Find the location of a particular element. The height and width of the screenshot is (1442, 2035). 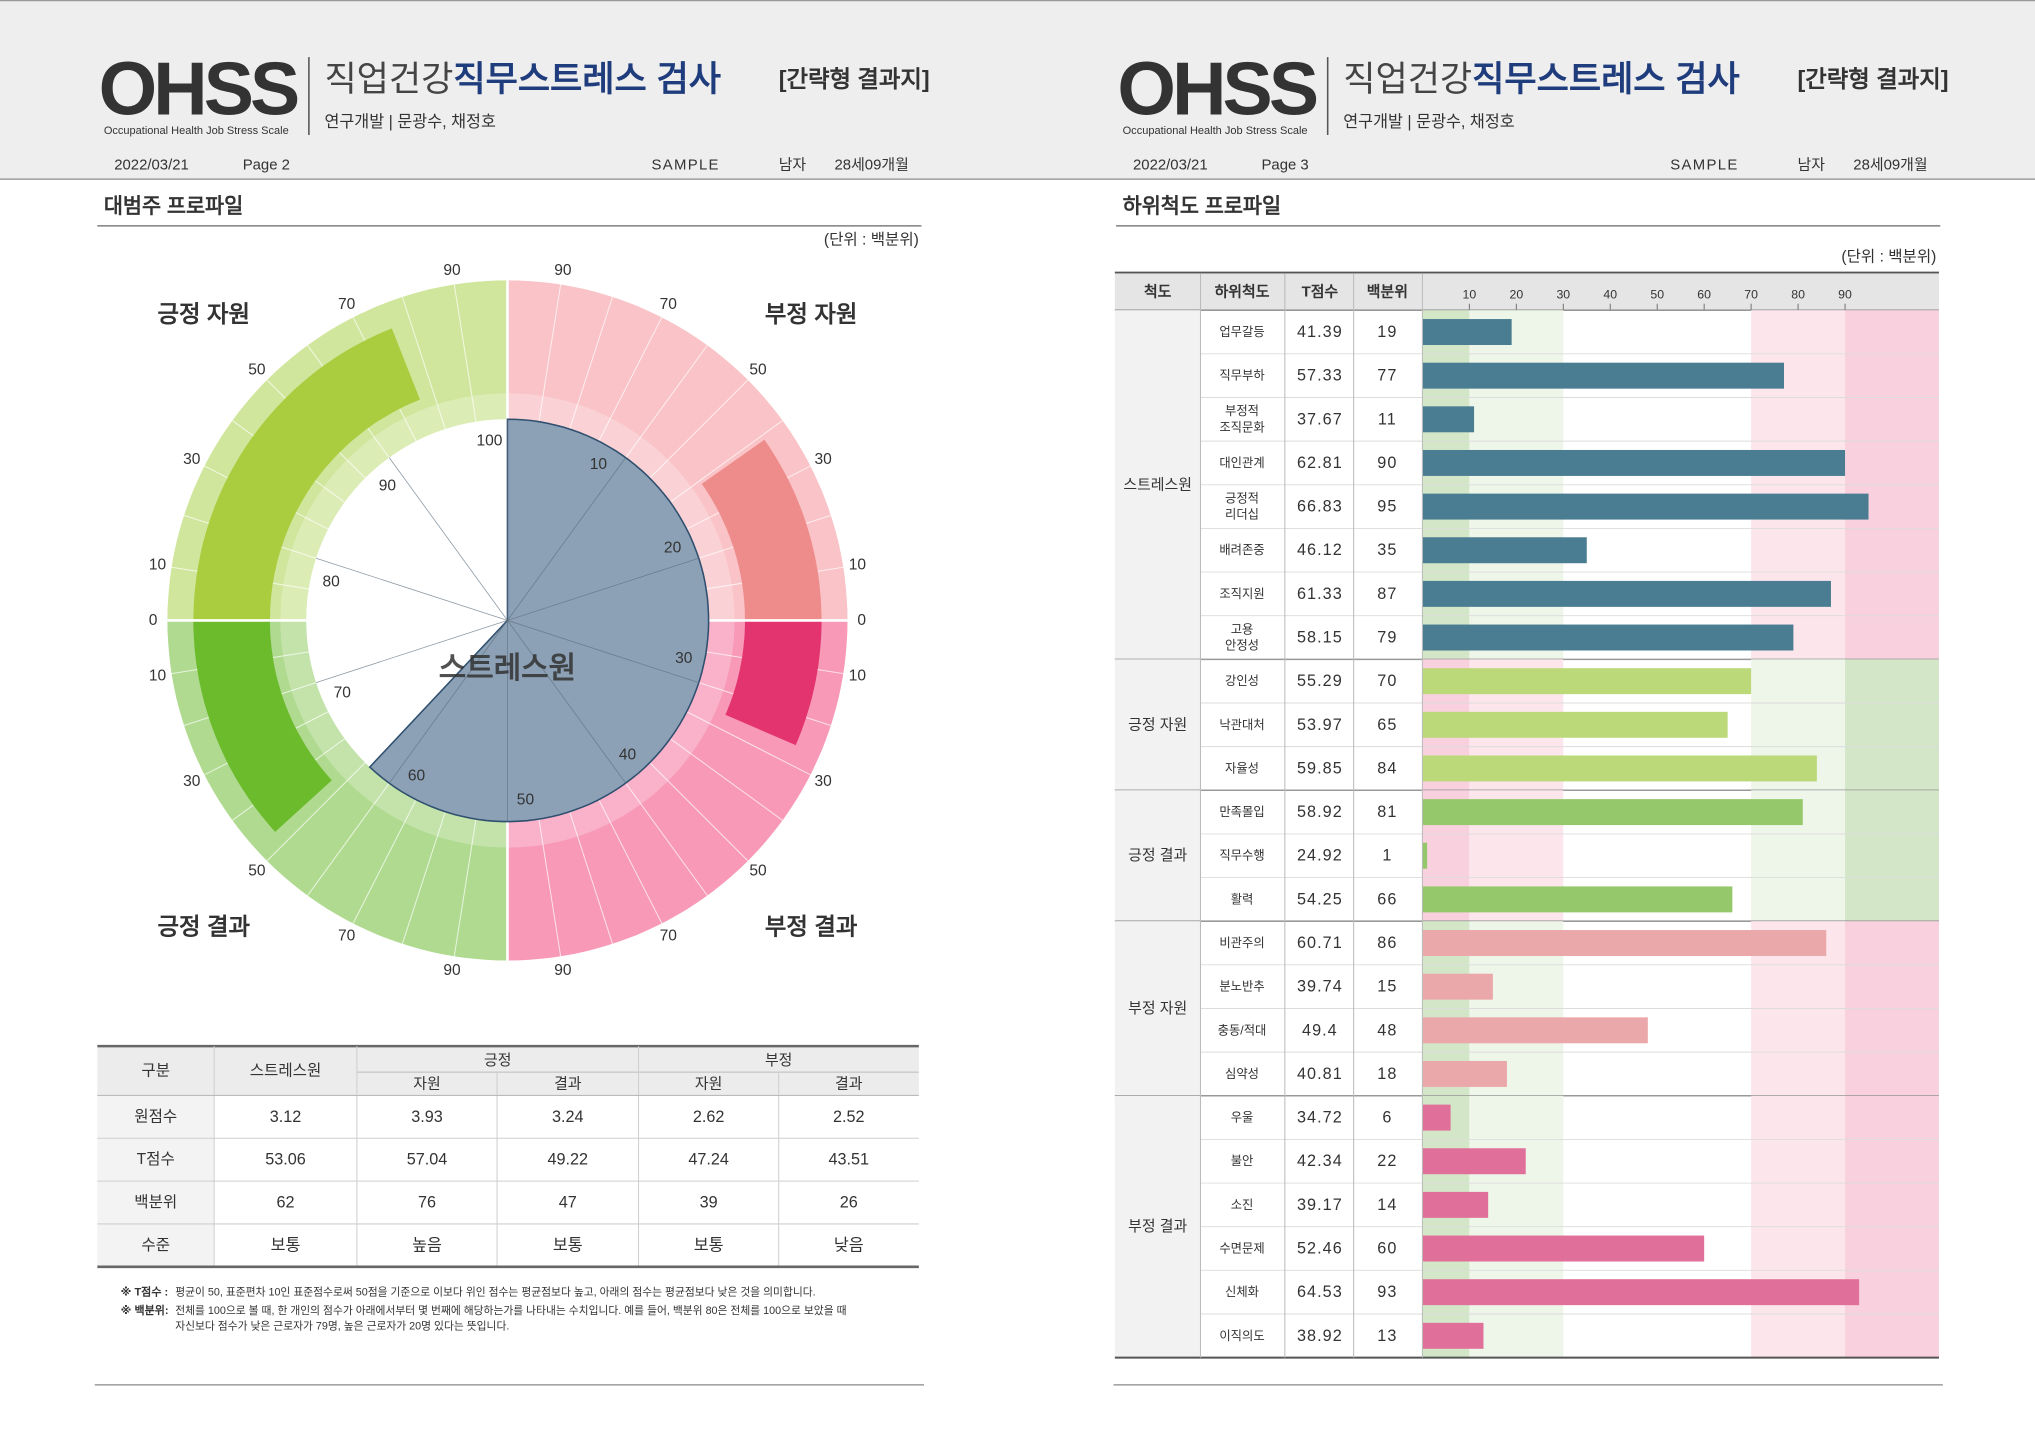

percentile: 15 is located at coordinates (1387, 987).